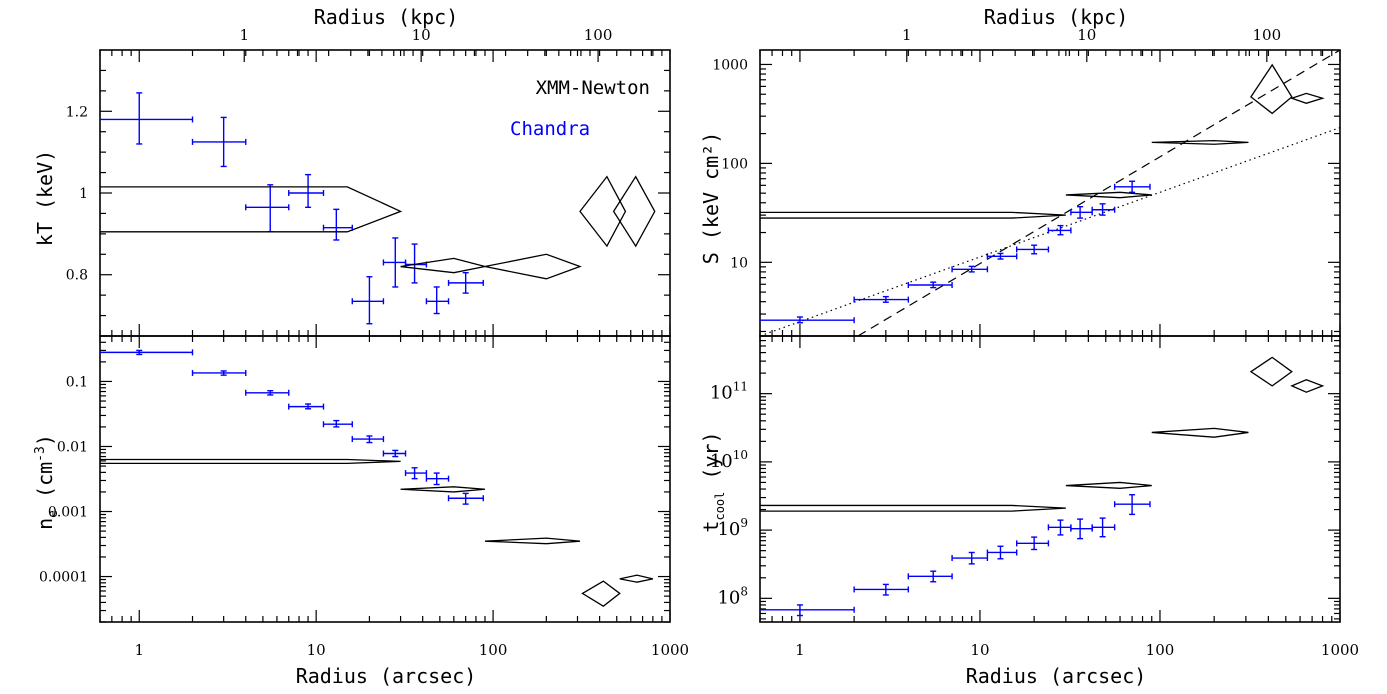 The width and height of the screenshot is (1387, 694). What do you see at coordinates (720, 506) in the screenshot?
I see `ylabel-tcool-sub: cool` at bounding box center [720, 506].